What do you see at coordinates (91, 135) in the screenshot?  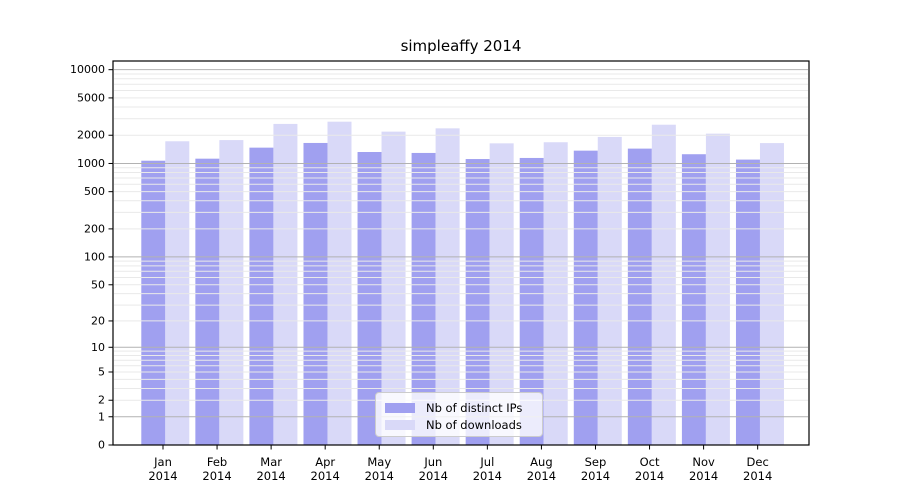 I see `y-tick-label: 2000` at bounding box center [91, 135].